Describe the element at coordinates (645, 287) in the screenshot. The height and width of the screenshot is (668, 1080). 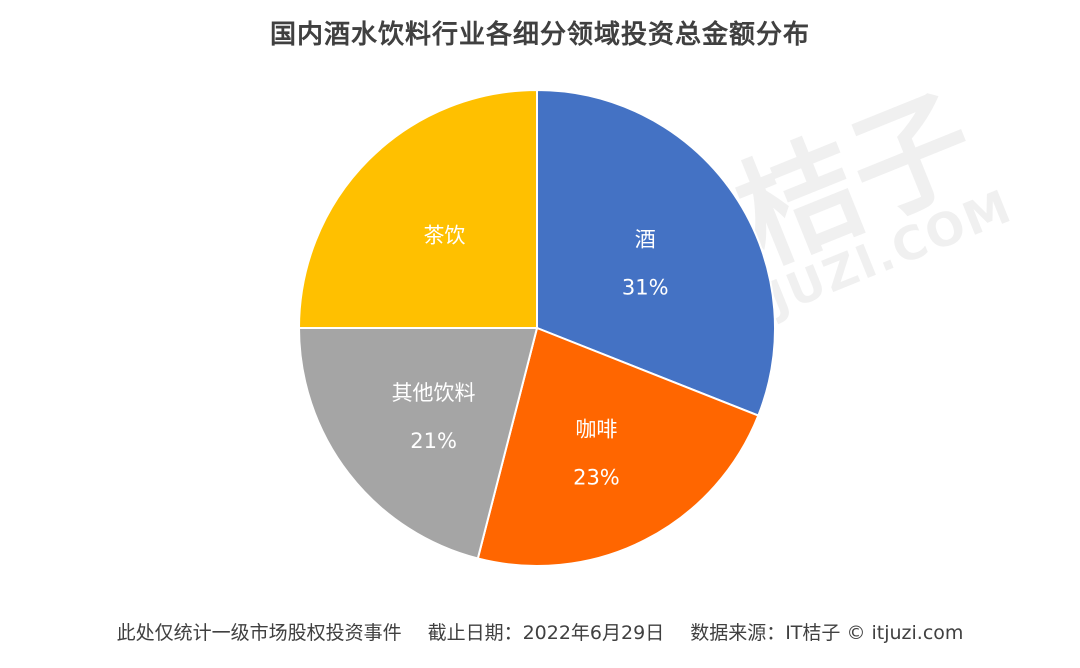
I see `slice-value-0: 31%` at that location.